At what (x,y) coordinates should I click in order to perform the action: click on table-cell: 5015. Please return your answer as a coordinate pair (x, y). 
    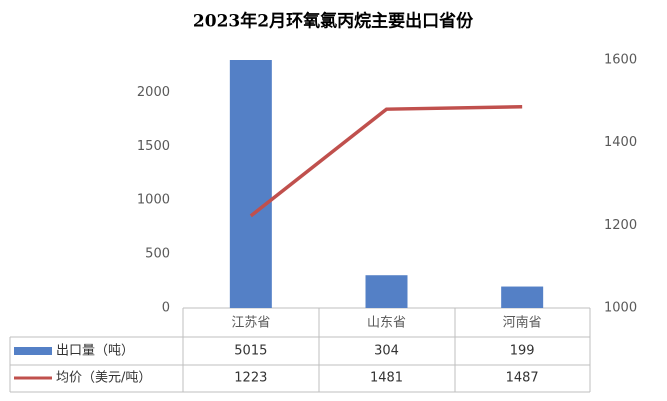
    Looking at the image, I should click on (250, 351).